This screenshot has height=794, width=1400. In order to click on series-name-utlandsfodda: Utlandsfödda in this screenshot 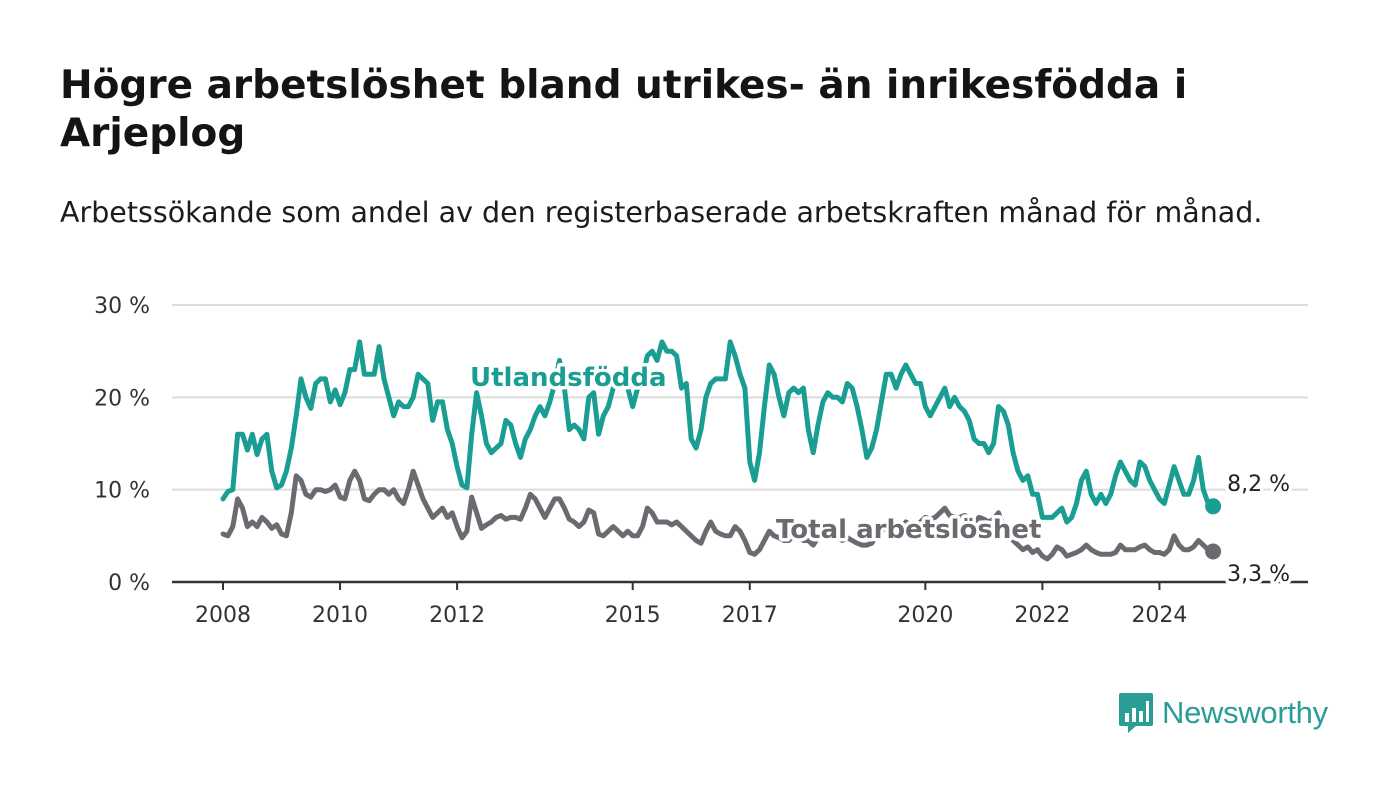, I will do `click(568, 378)`.